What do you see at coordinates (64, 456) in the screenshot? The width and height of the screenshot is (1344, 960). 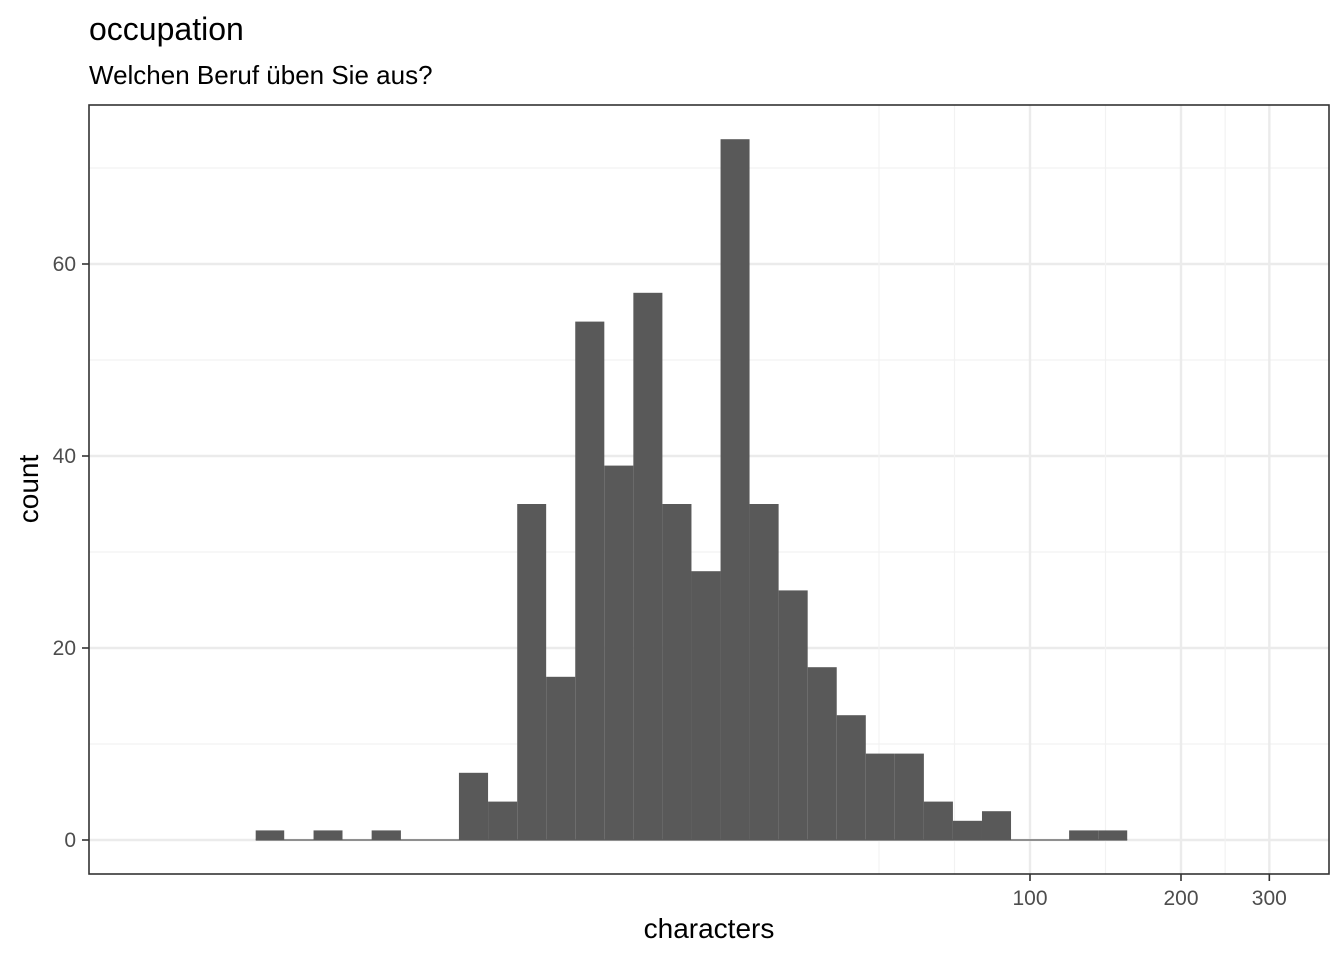 I see `y-tick-label: 40` at bounding box center [64, 456].